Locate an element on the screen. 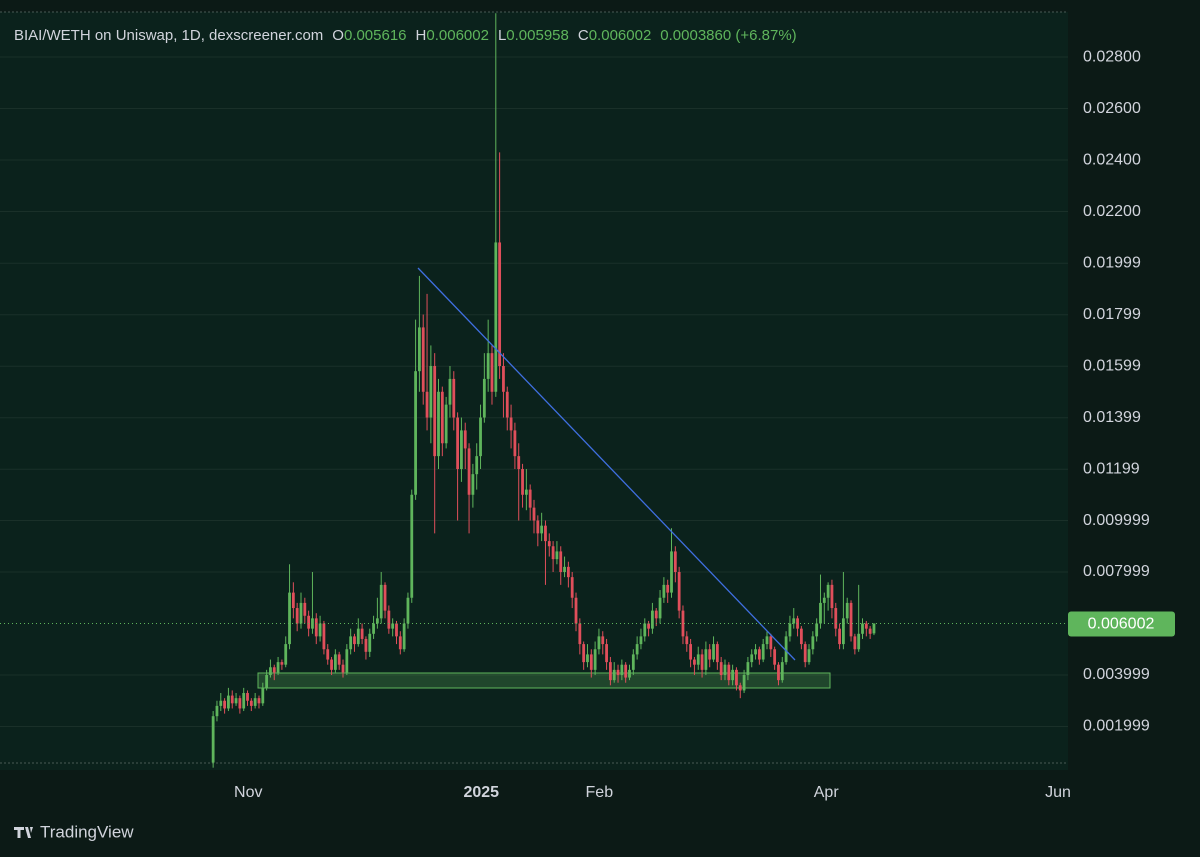 This screenshot has height=857, width=1200. field-key: H is located at coordinates (421, 35).